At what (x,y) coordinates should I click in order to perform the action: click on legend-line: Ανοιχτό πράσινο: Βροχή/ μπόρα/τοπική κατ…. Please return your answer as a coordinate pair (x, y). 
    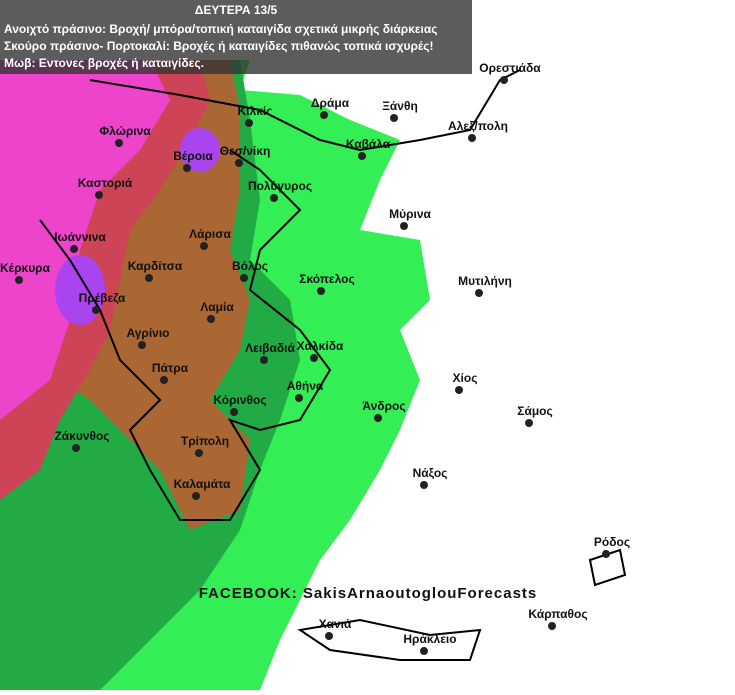
    Looking at the image, I should click on (220, 29).